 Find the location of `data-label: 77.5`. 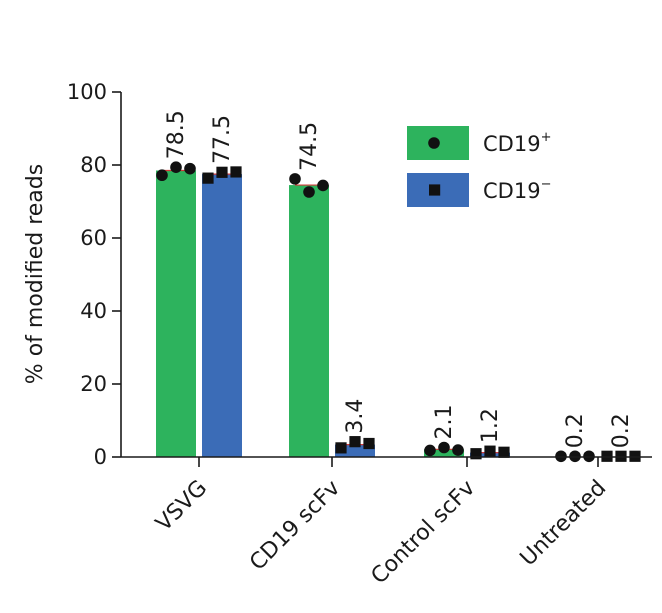

data-label: 77.5 is located at coordinates (222, 139).